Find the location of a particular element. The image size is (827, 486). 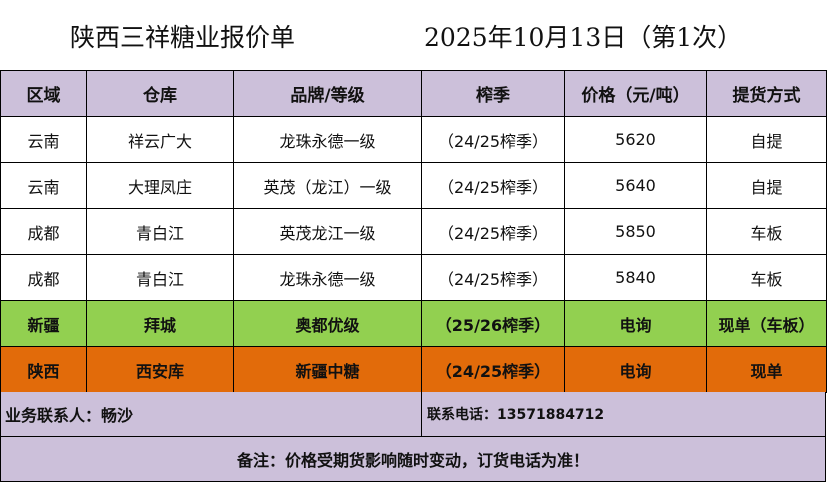

cell-price: 5640 is located at coordinates (635, 185).